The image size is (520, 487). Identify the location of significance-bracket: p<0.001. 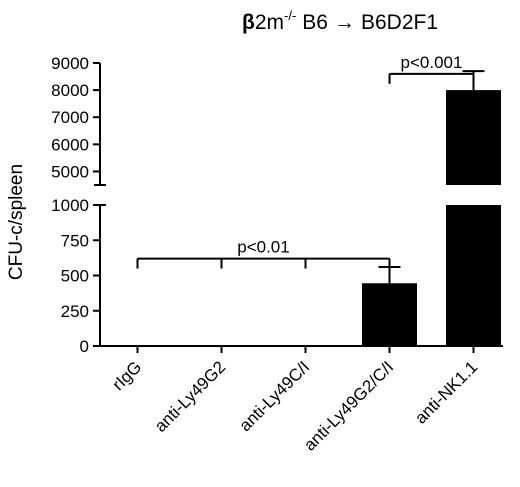
(431, 68).